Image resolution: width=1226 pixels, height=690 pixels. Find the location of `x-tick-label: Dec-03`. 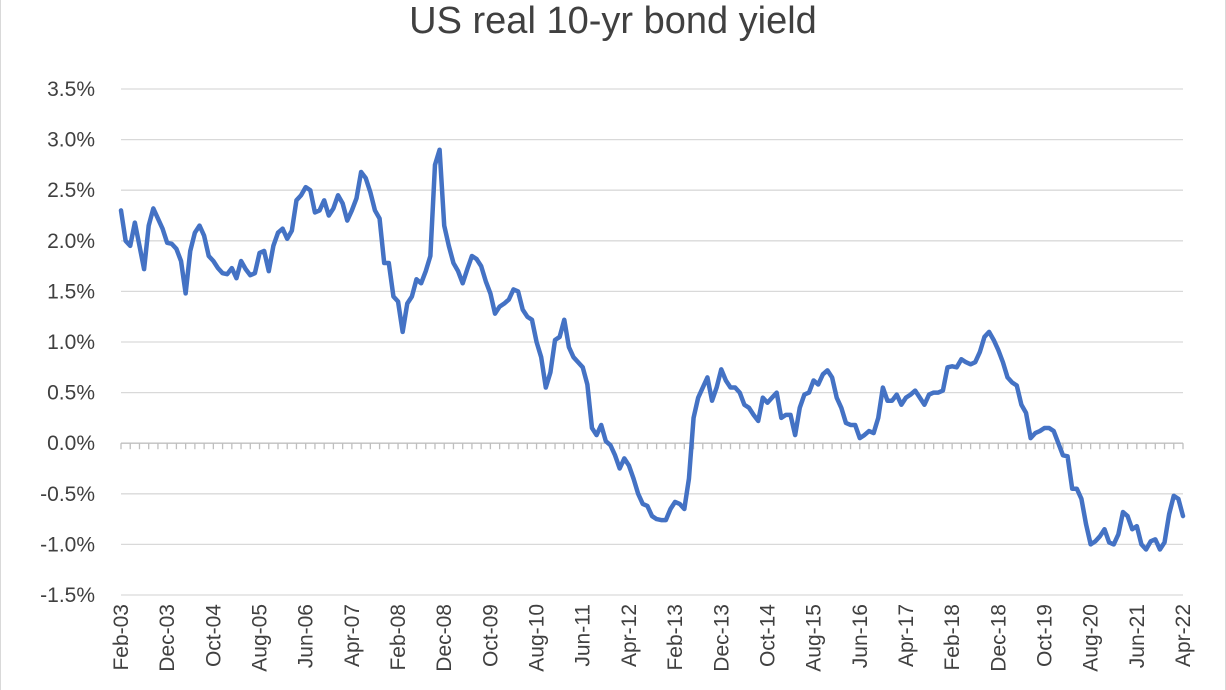

x-tick-label: Dec-03 is located at coordinates (167, 638).